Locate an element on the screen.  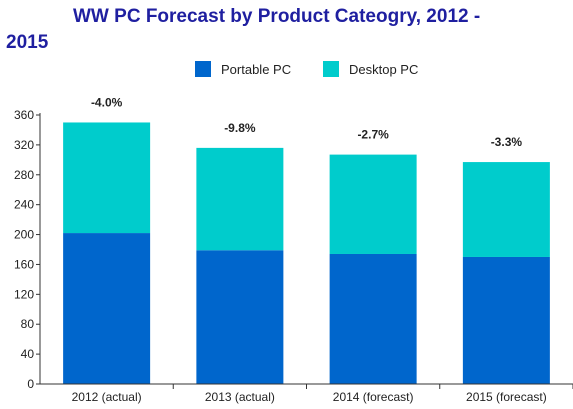
x-tick-label-0: 2012 (actual) is located at coordinates (107, 397).